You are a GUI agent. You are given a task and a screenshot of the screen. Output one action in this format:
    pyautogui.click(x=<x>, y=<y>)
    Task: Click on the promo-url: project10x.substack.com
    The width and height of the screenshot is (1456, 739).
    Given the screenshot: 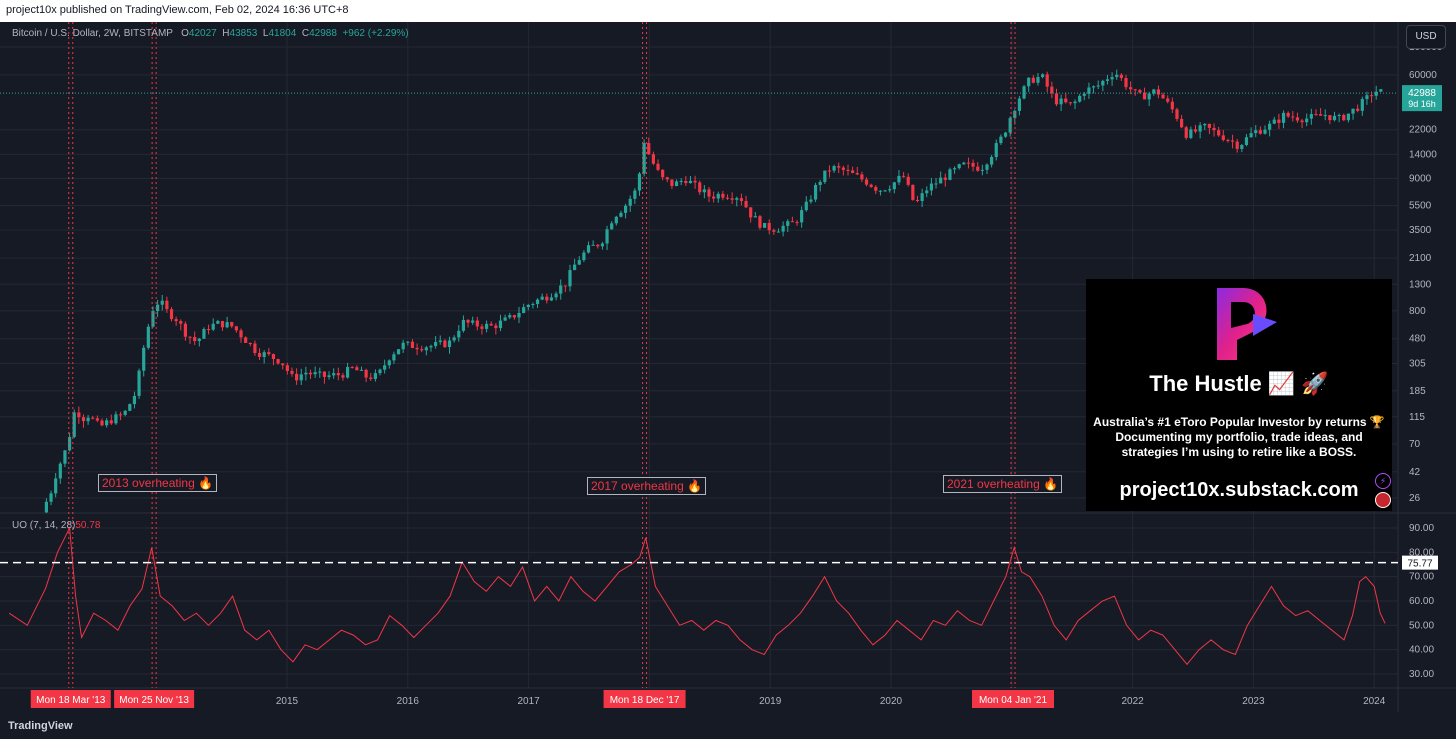 What is the action you would take?
    pyautogui.click(x=1239, y=490)
    